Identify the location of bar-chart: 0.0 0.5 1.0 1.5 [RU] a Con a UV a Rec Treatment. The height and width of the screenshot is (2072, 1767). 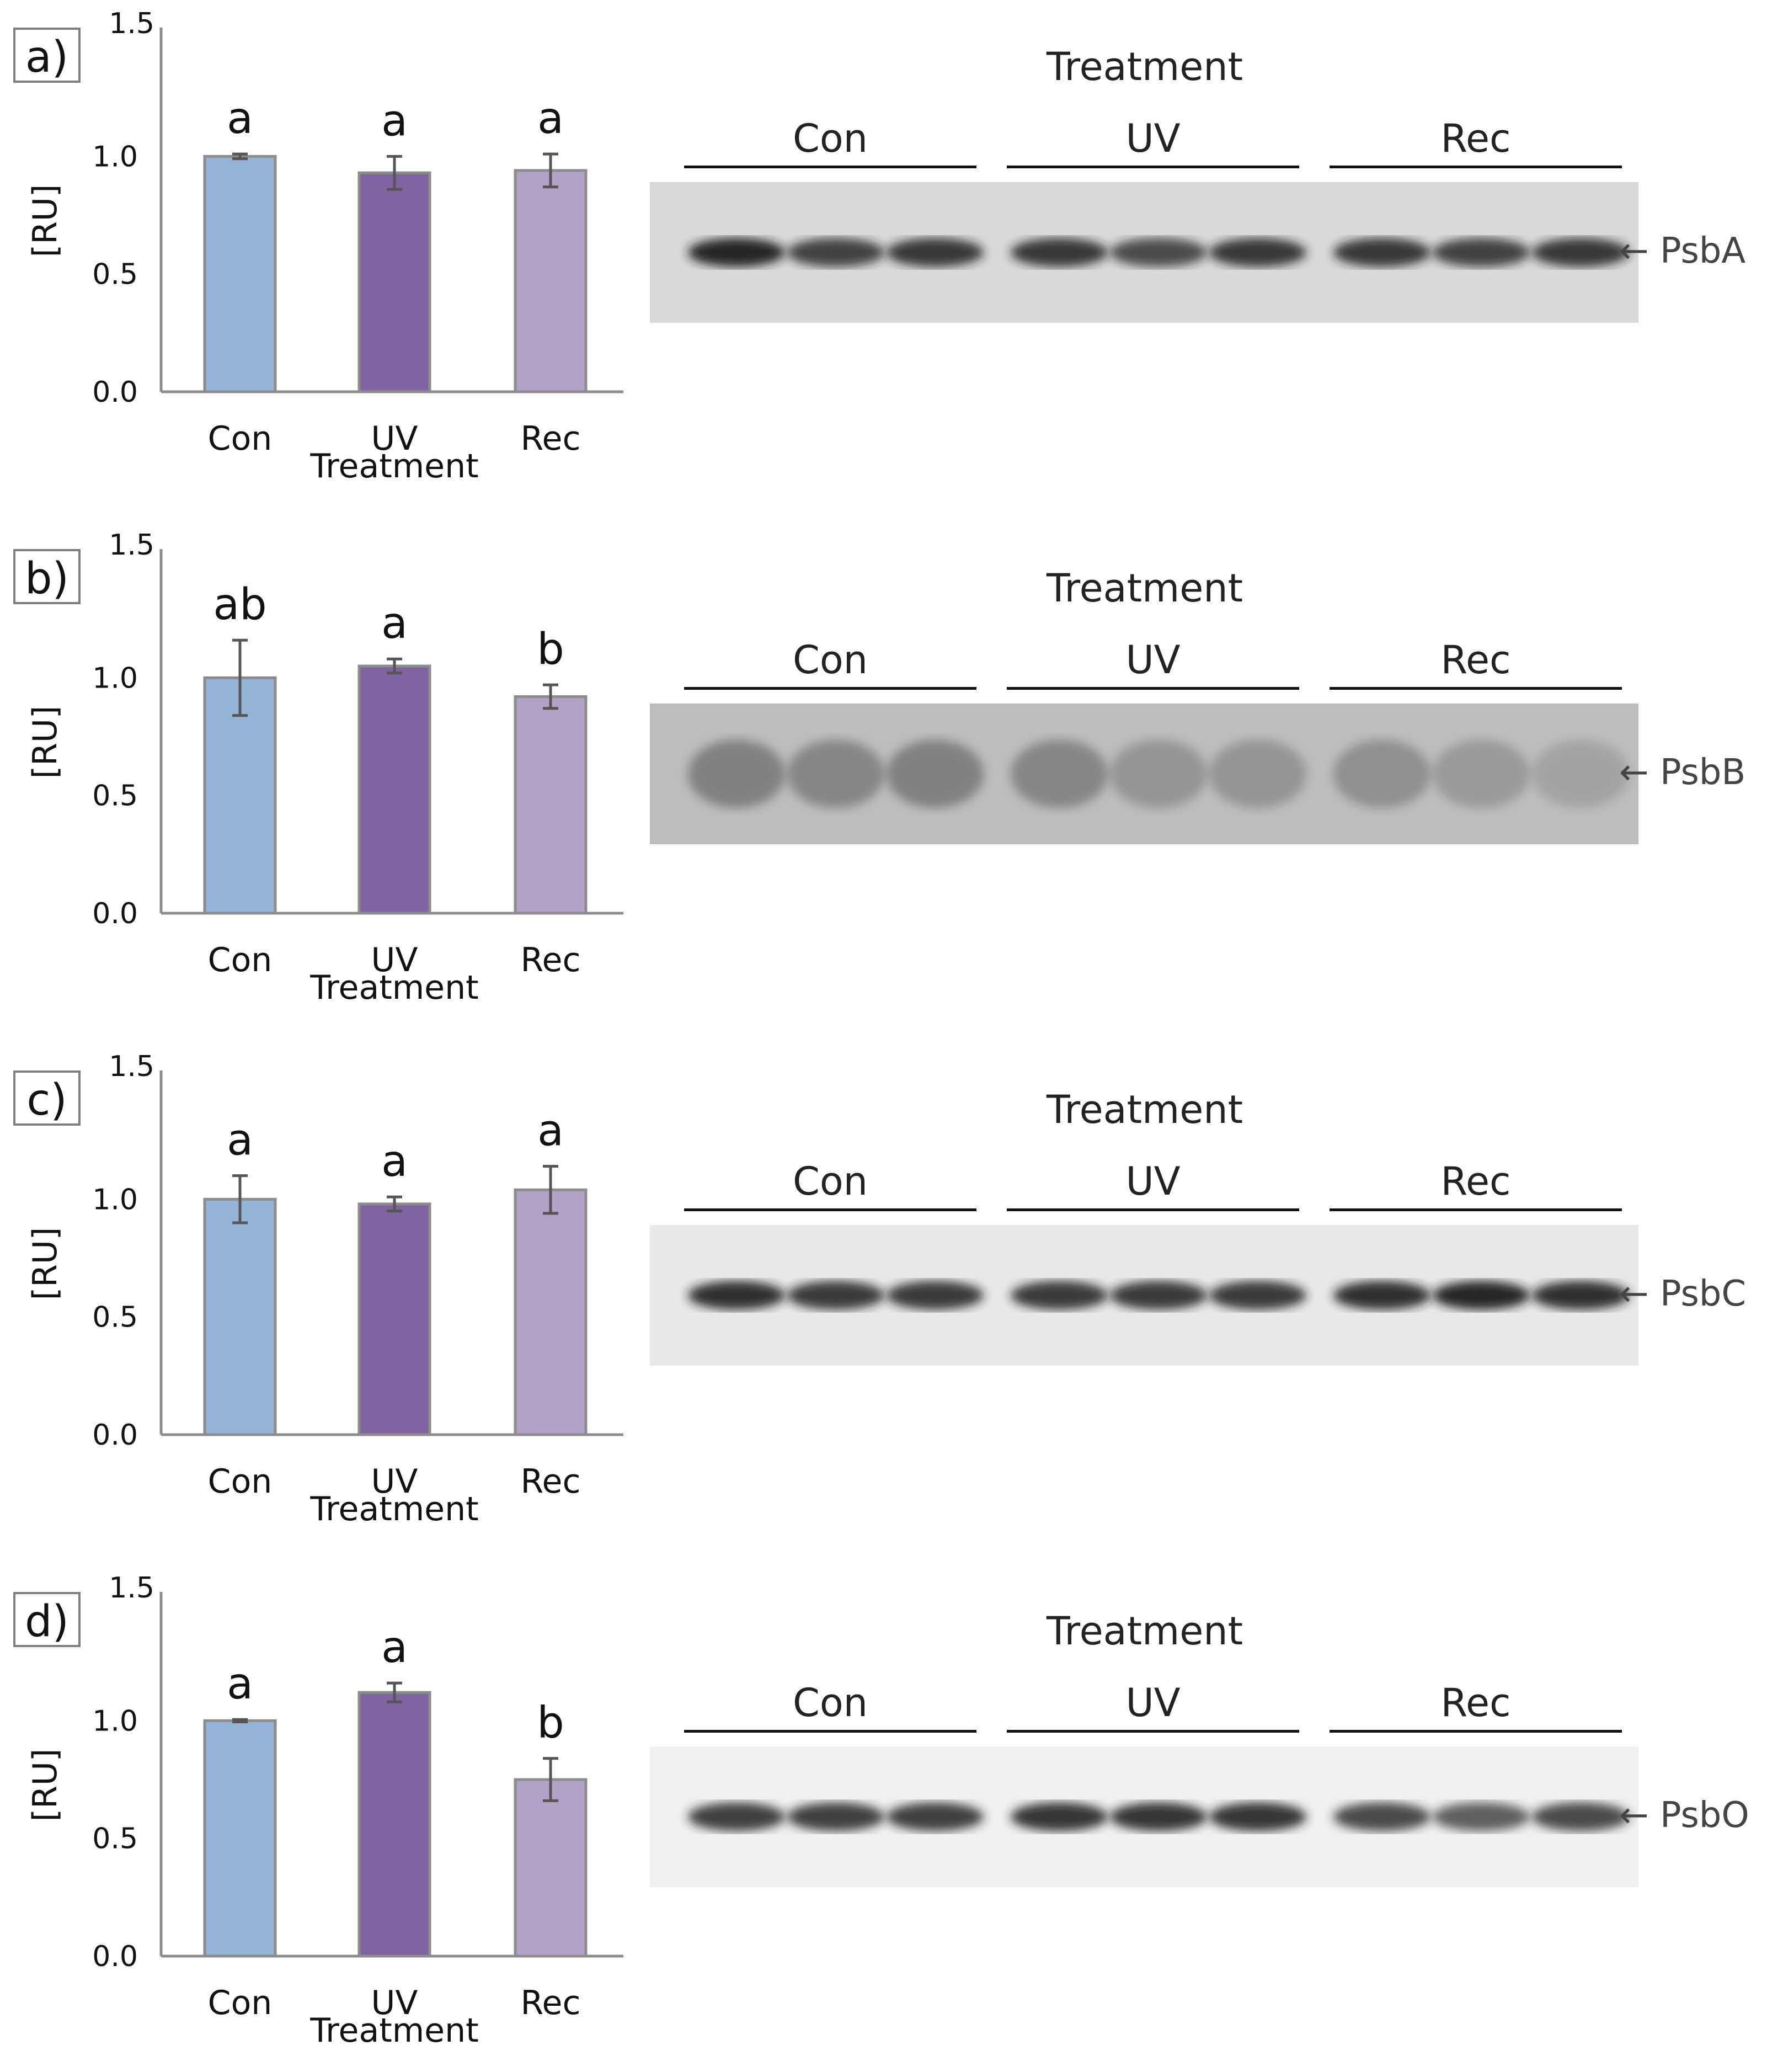
(324, 1289).